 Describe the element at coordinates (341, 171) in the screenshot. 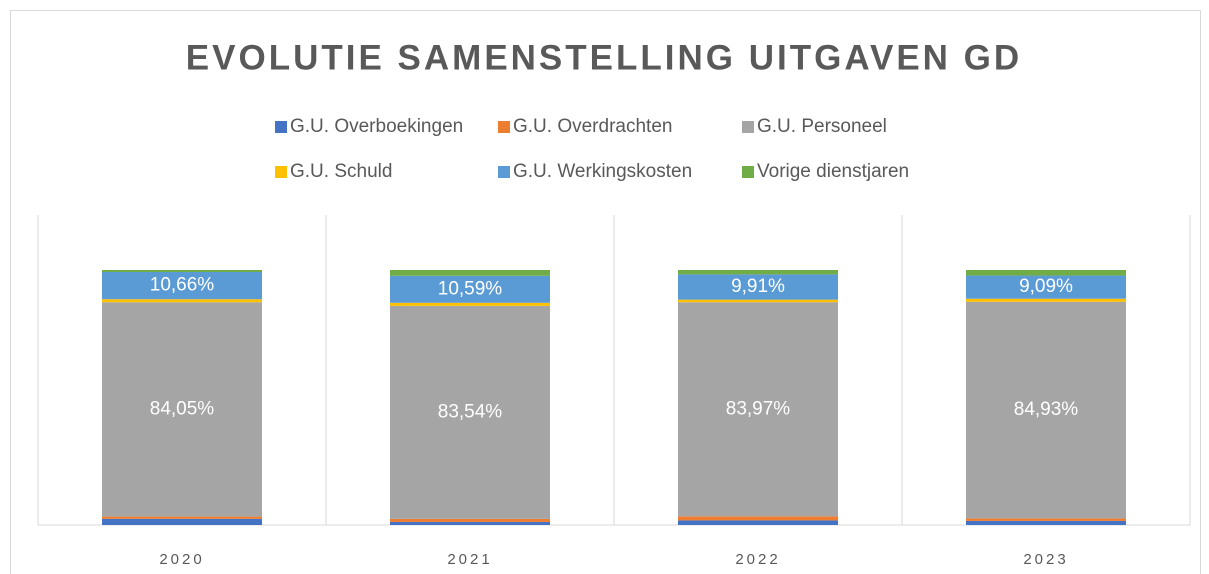

I see `legend-label: G.U. Schuld` at that location.